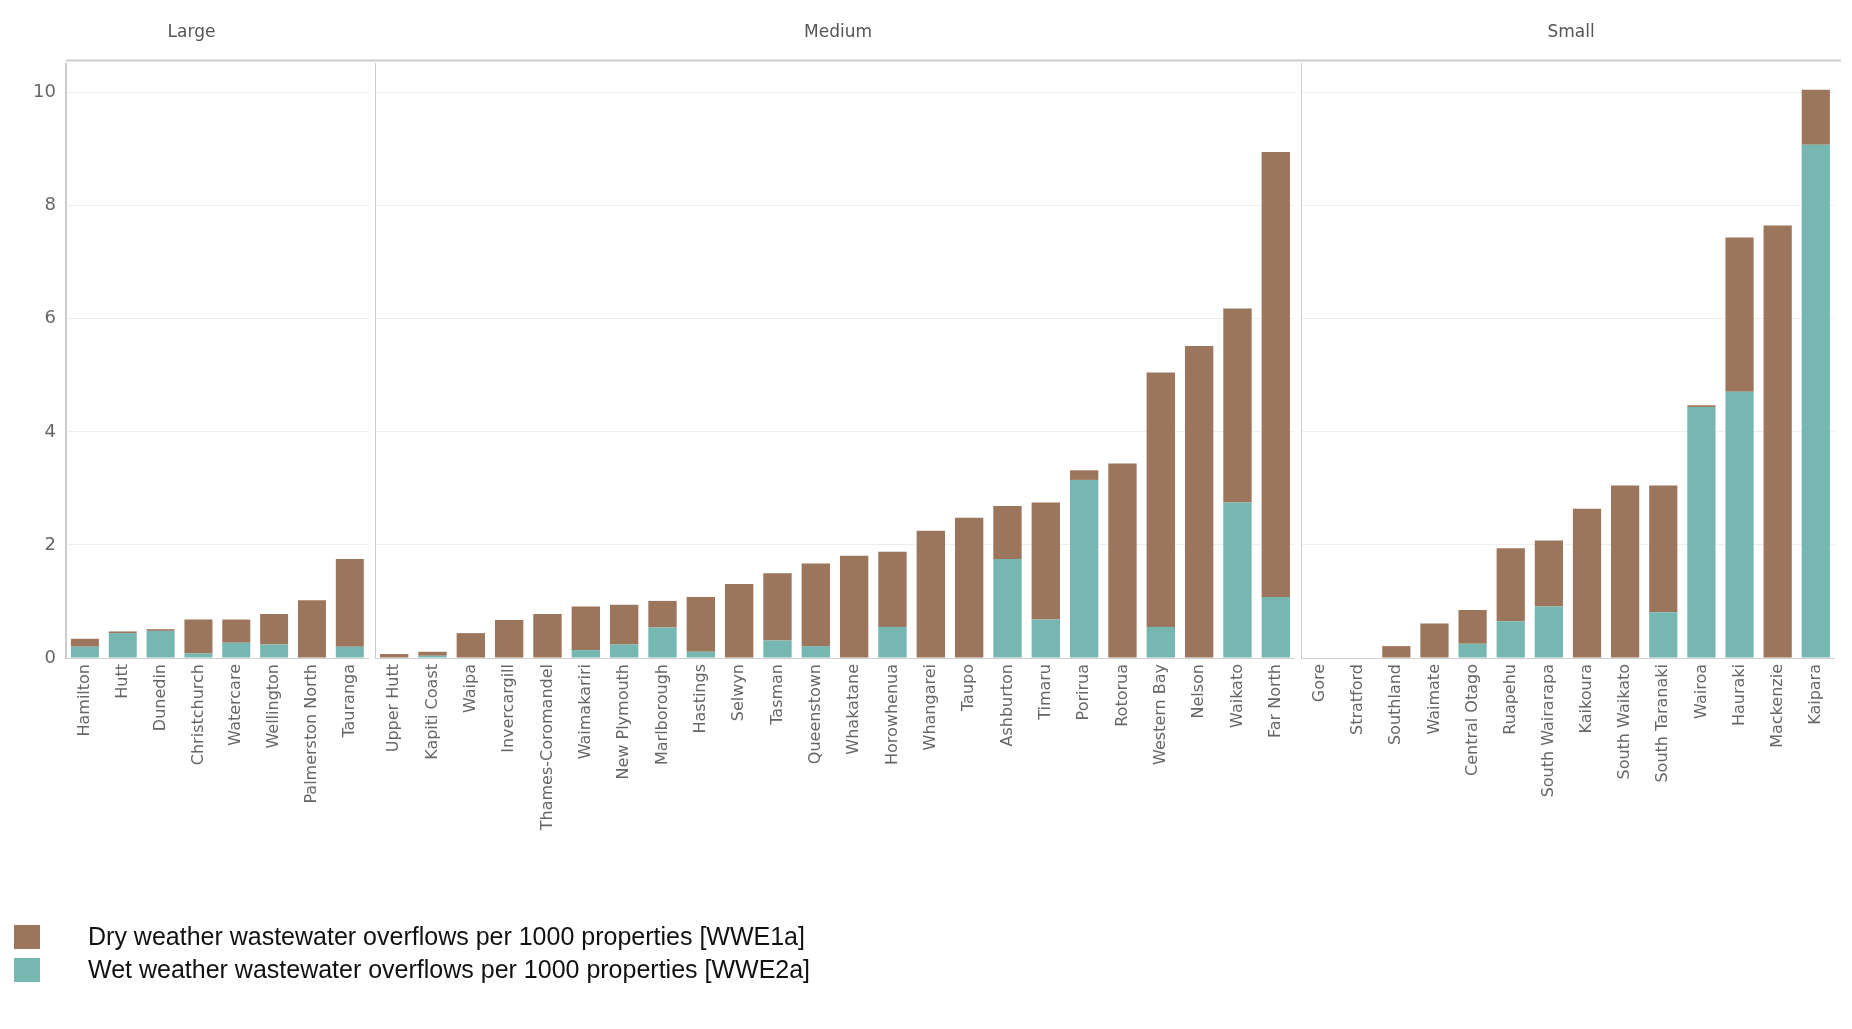  Describe the element at coordinates (776, 695) in the screenshot. I see `x-tick-label: Tasman` at that location.